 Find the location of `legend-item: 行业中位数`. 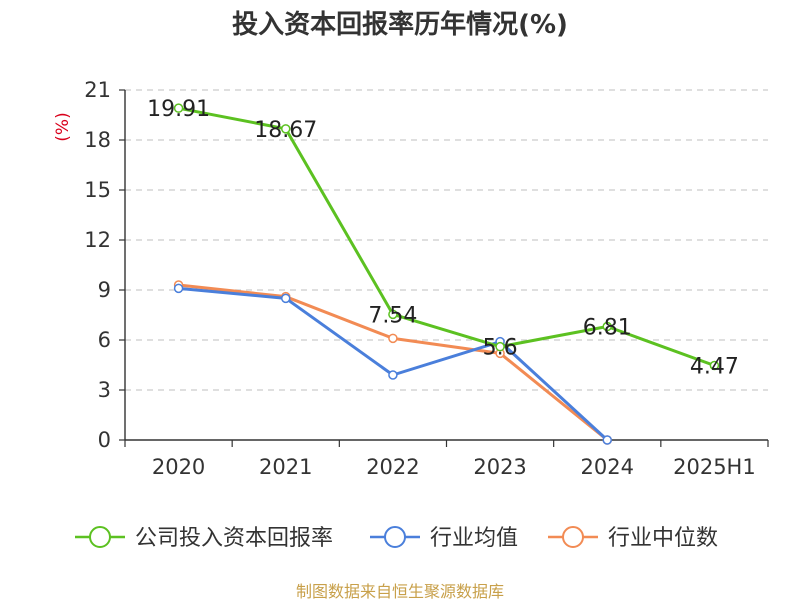

legend-item: 行业中位数 is located at coordinates (633, 538).